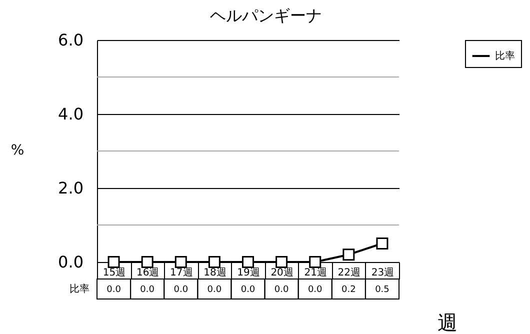 This screenshot has height=334, width=530. What do you see at coordinates (148, 273) in the screenshot?
I see `x-tick-label: 16週` at bounding box center [148, 273].